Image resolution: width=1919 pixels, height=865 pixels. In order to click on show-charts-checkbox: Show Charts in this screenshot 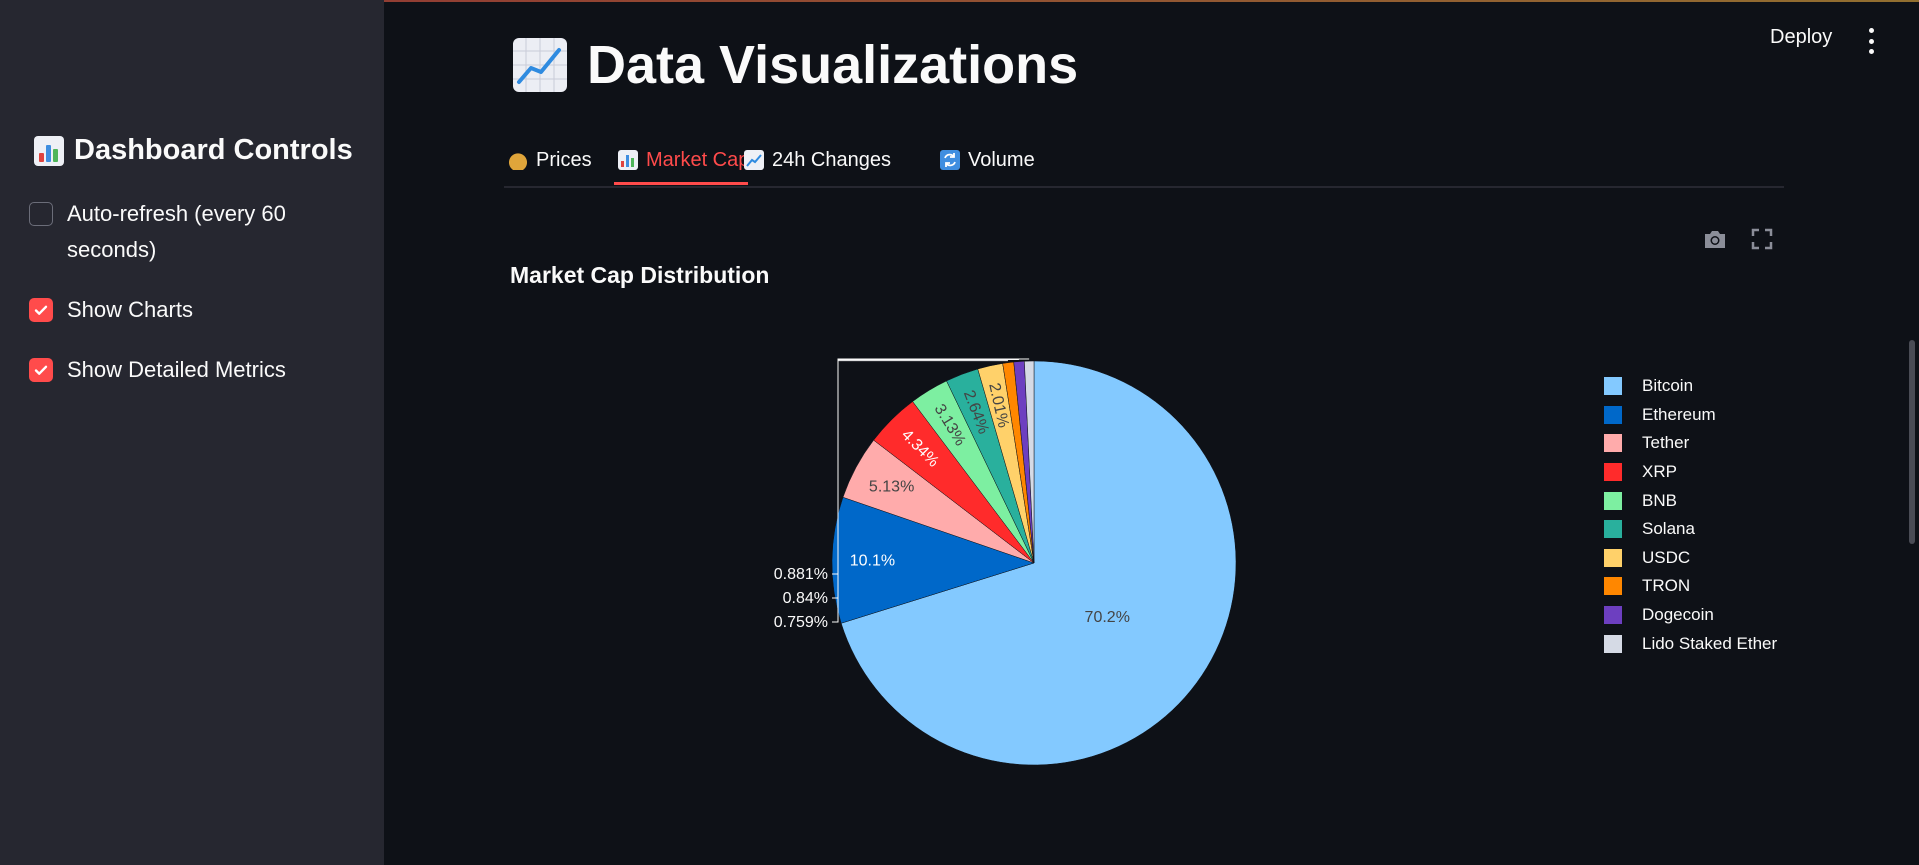, I will do `click(111, 310)`.